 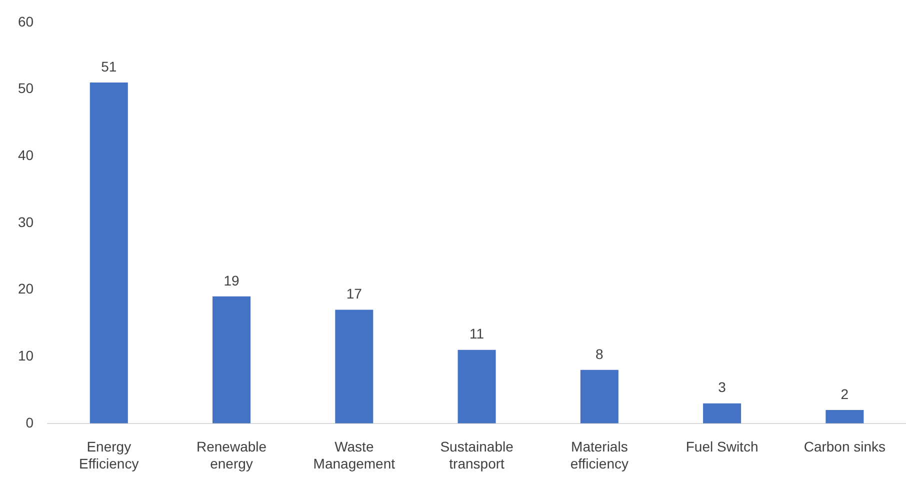 I want to click on y-tick-label: 60, so click(x=26, y=21).